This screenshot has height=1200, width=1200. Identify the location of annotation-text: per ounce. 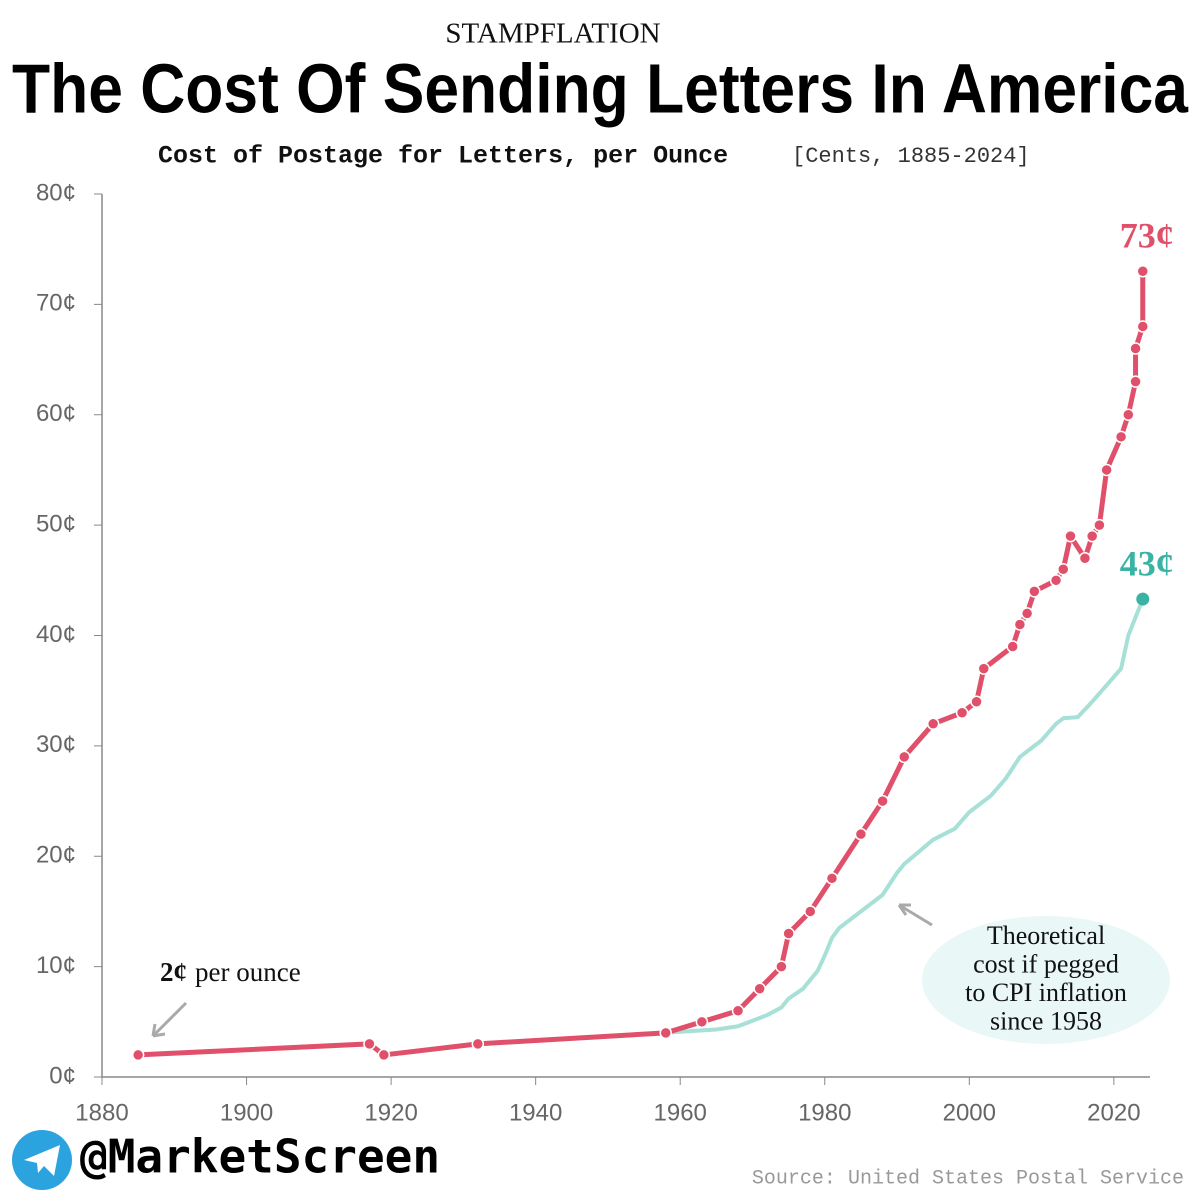
(248, 972).